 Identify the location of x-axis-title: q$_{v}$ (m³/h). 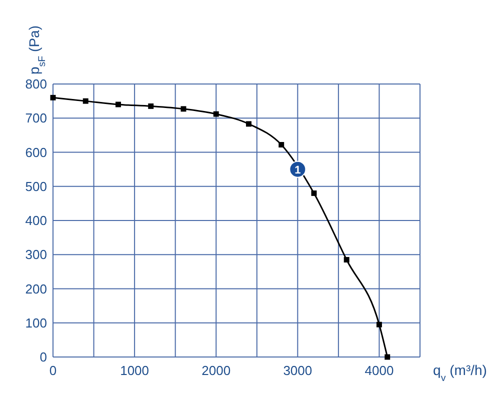
(460, 373).